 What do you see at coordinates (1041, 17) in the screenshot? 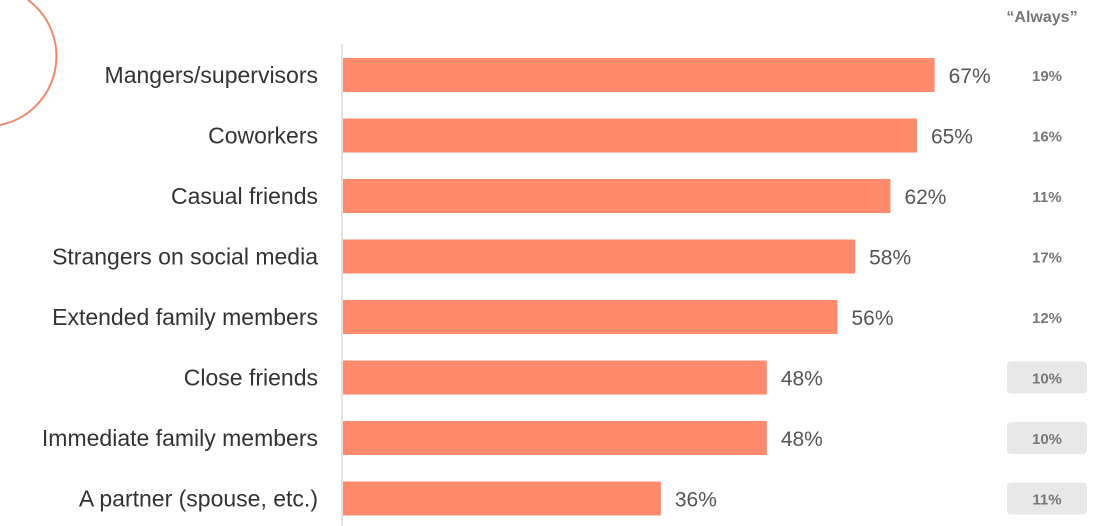
I see `always-column-header: “Always”` at bounding box center [1041, 17].